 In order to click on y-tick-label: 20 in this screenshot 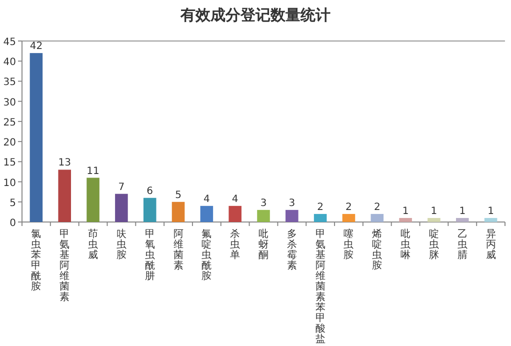, I will do `click(9, 143)`.